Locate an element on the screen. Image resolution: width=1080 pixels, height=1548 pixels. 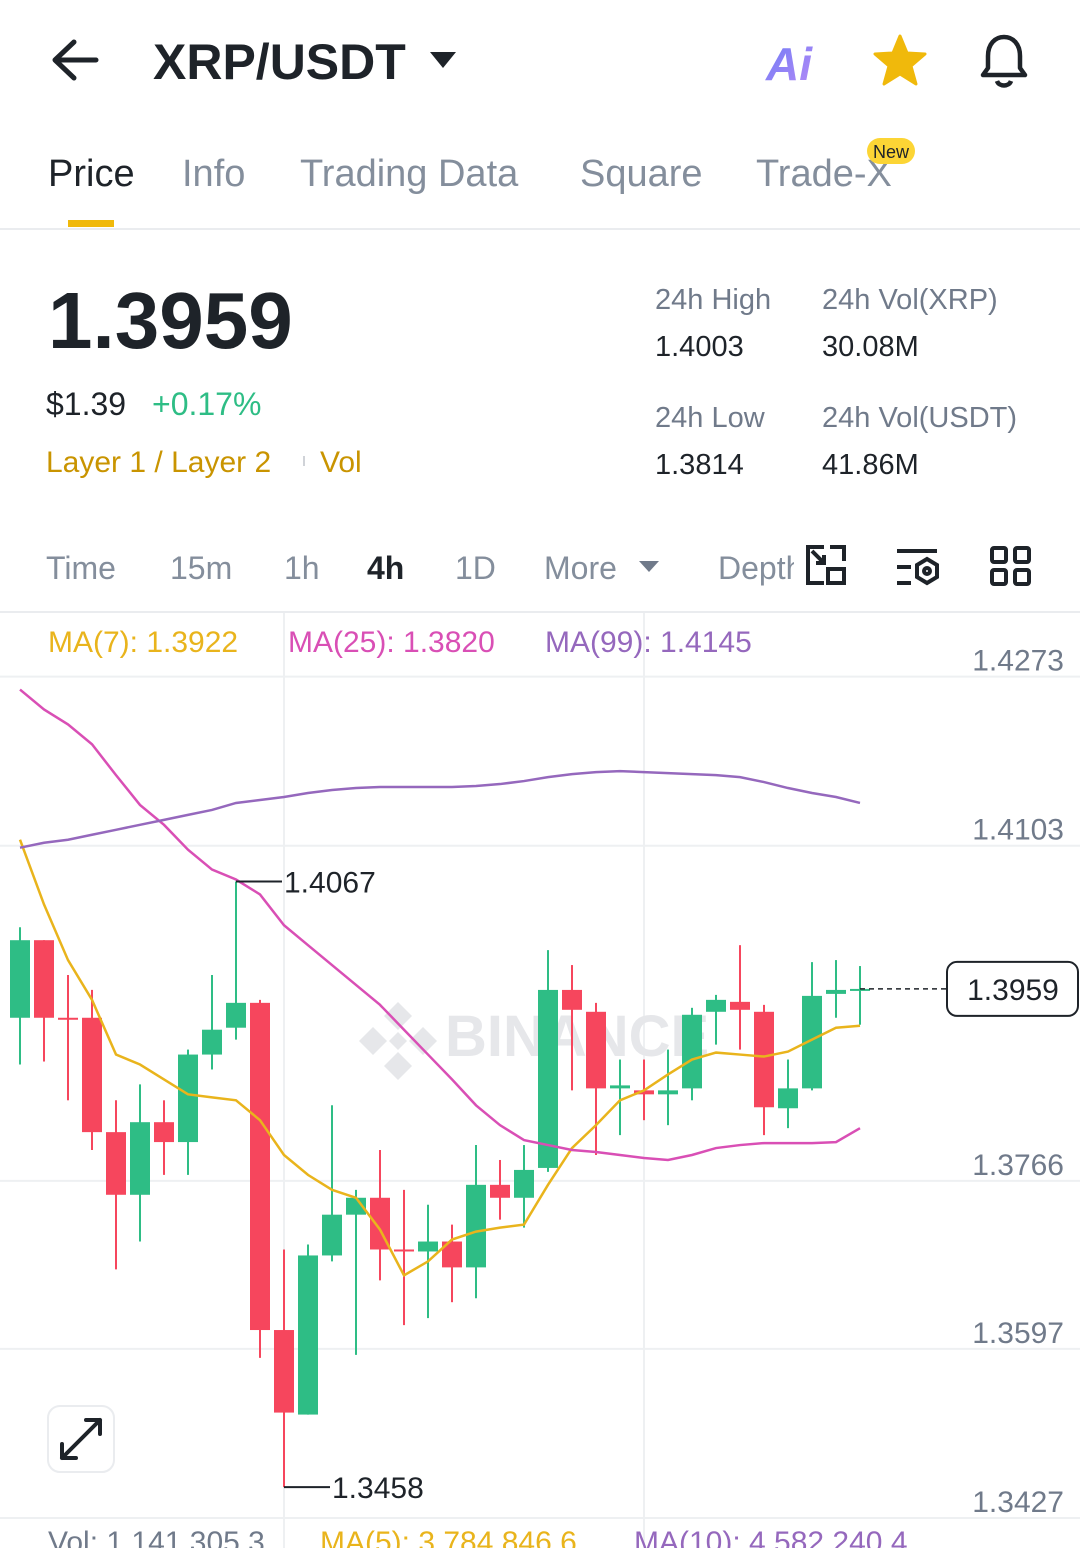
legend-entry: MA(7): 1.3922 is located at coordinates (143, 642).